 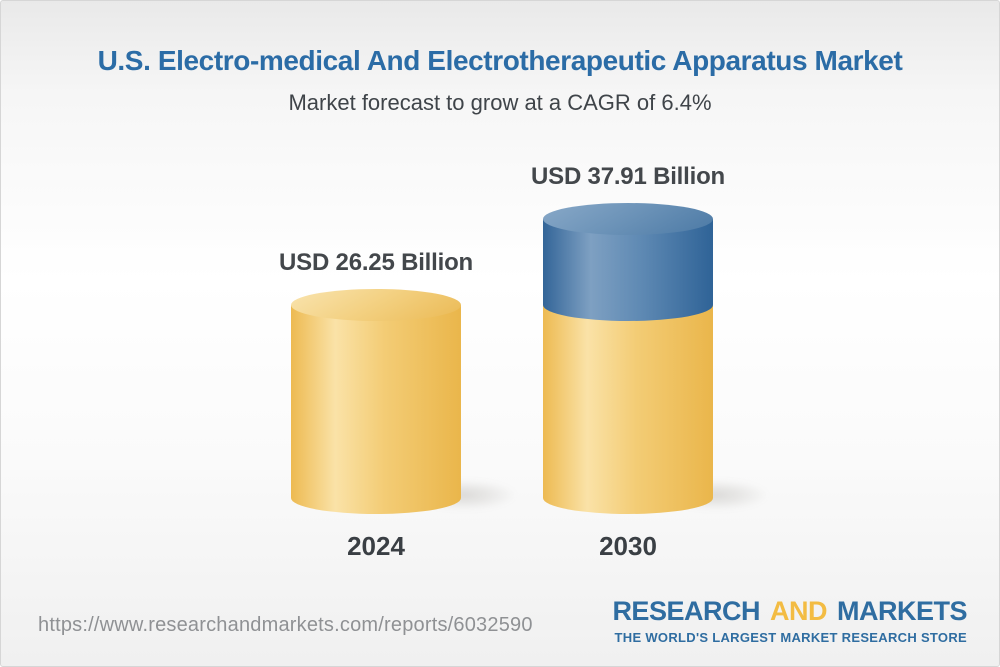 What do you see at coordinates (628, 270) in the screenshot?
I see `growth-segment-2030` at bounding box center [628, 270].